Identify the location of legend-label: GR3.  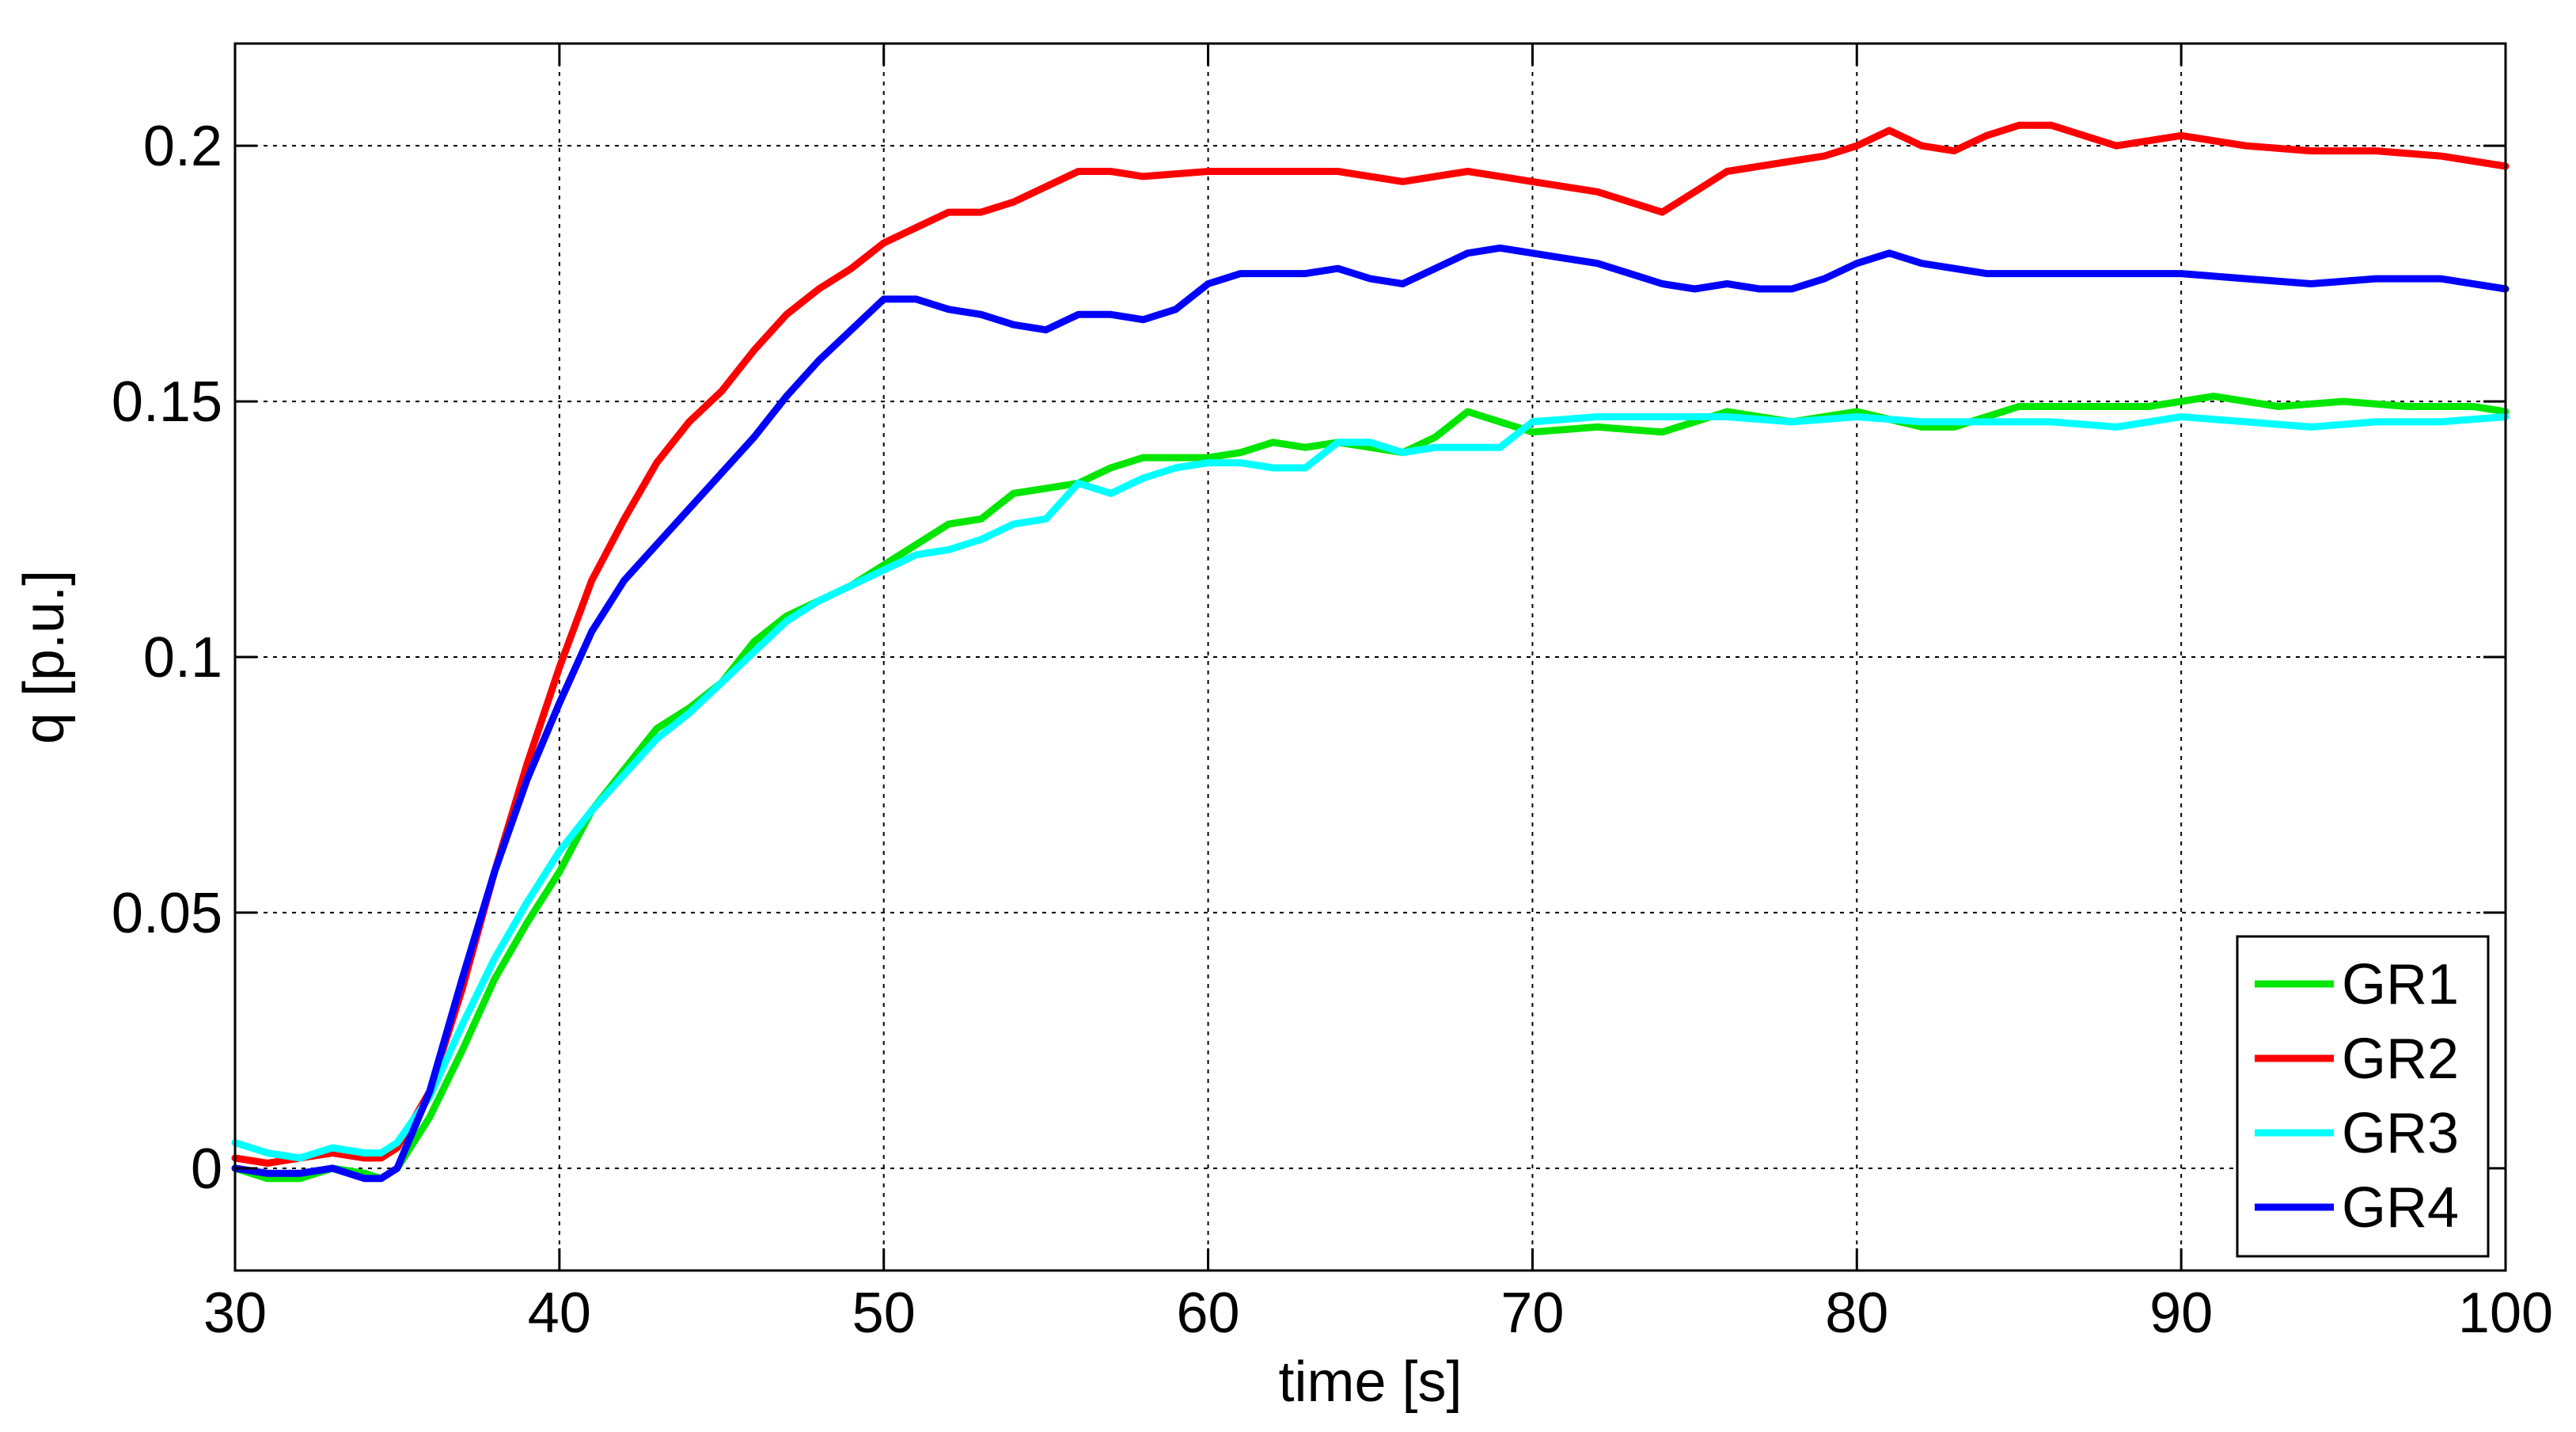
(2400, 1133).